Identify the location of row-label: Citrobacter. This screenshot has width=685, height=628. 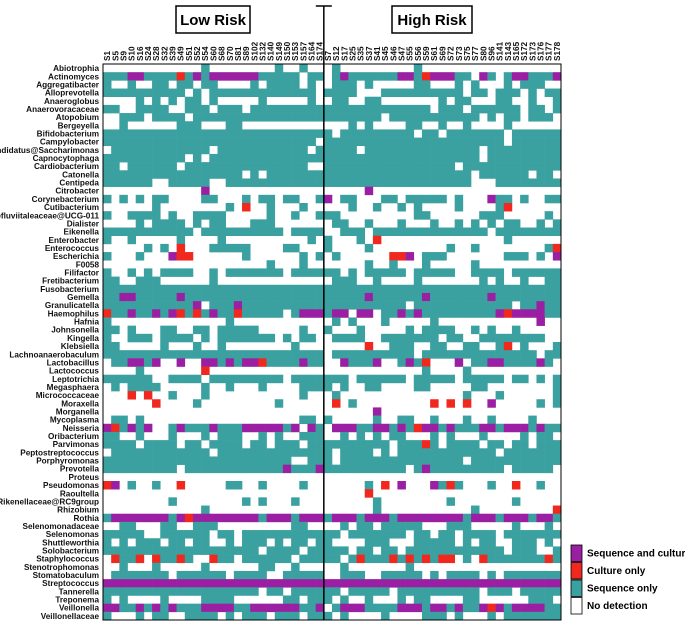
(77, 191).